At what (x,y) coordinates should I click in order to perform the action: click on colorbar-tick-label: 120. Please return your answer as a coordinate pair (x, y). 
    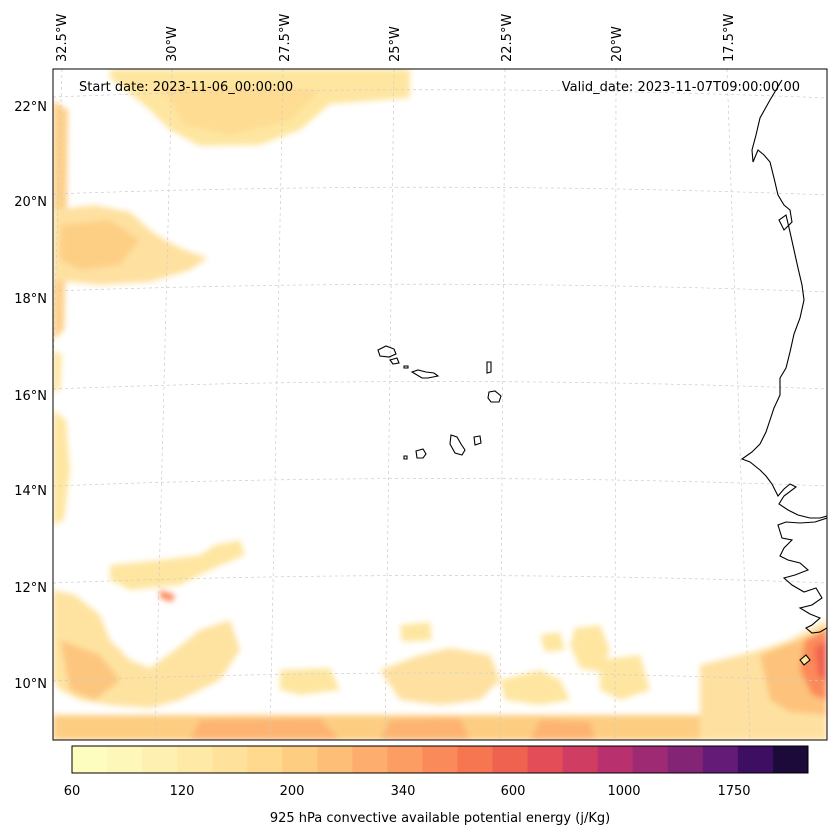
    Looking at the image, I should click on (182, 791).